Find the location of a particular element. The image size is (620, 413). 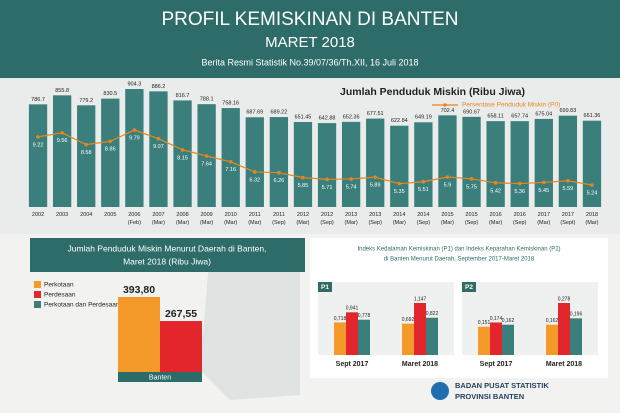

x-tick-part: 2004 is located at coordinates (86, 215).